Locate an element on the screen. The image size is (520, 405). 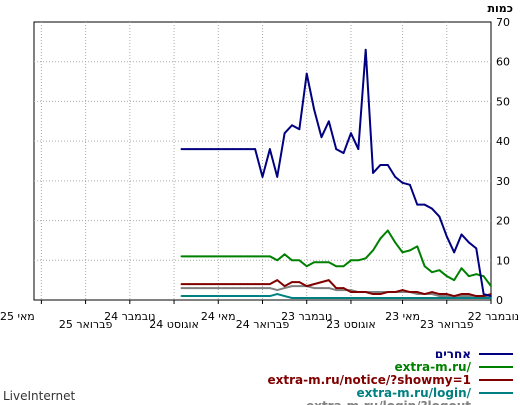
x-tick-label: נובמבר 23 is located at coordinates (306, 316).